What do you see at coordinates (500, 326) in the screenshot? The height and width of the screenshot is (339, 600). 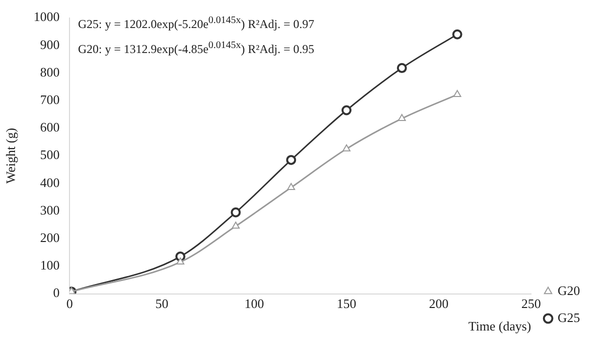 I see `x-axis-title: Time (days)` at bounding box center [500, 326].